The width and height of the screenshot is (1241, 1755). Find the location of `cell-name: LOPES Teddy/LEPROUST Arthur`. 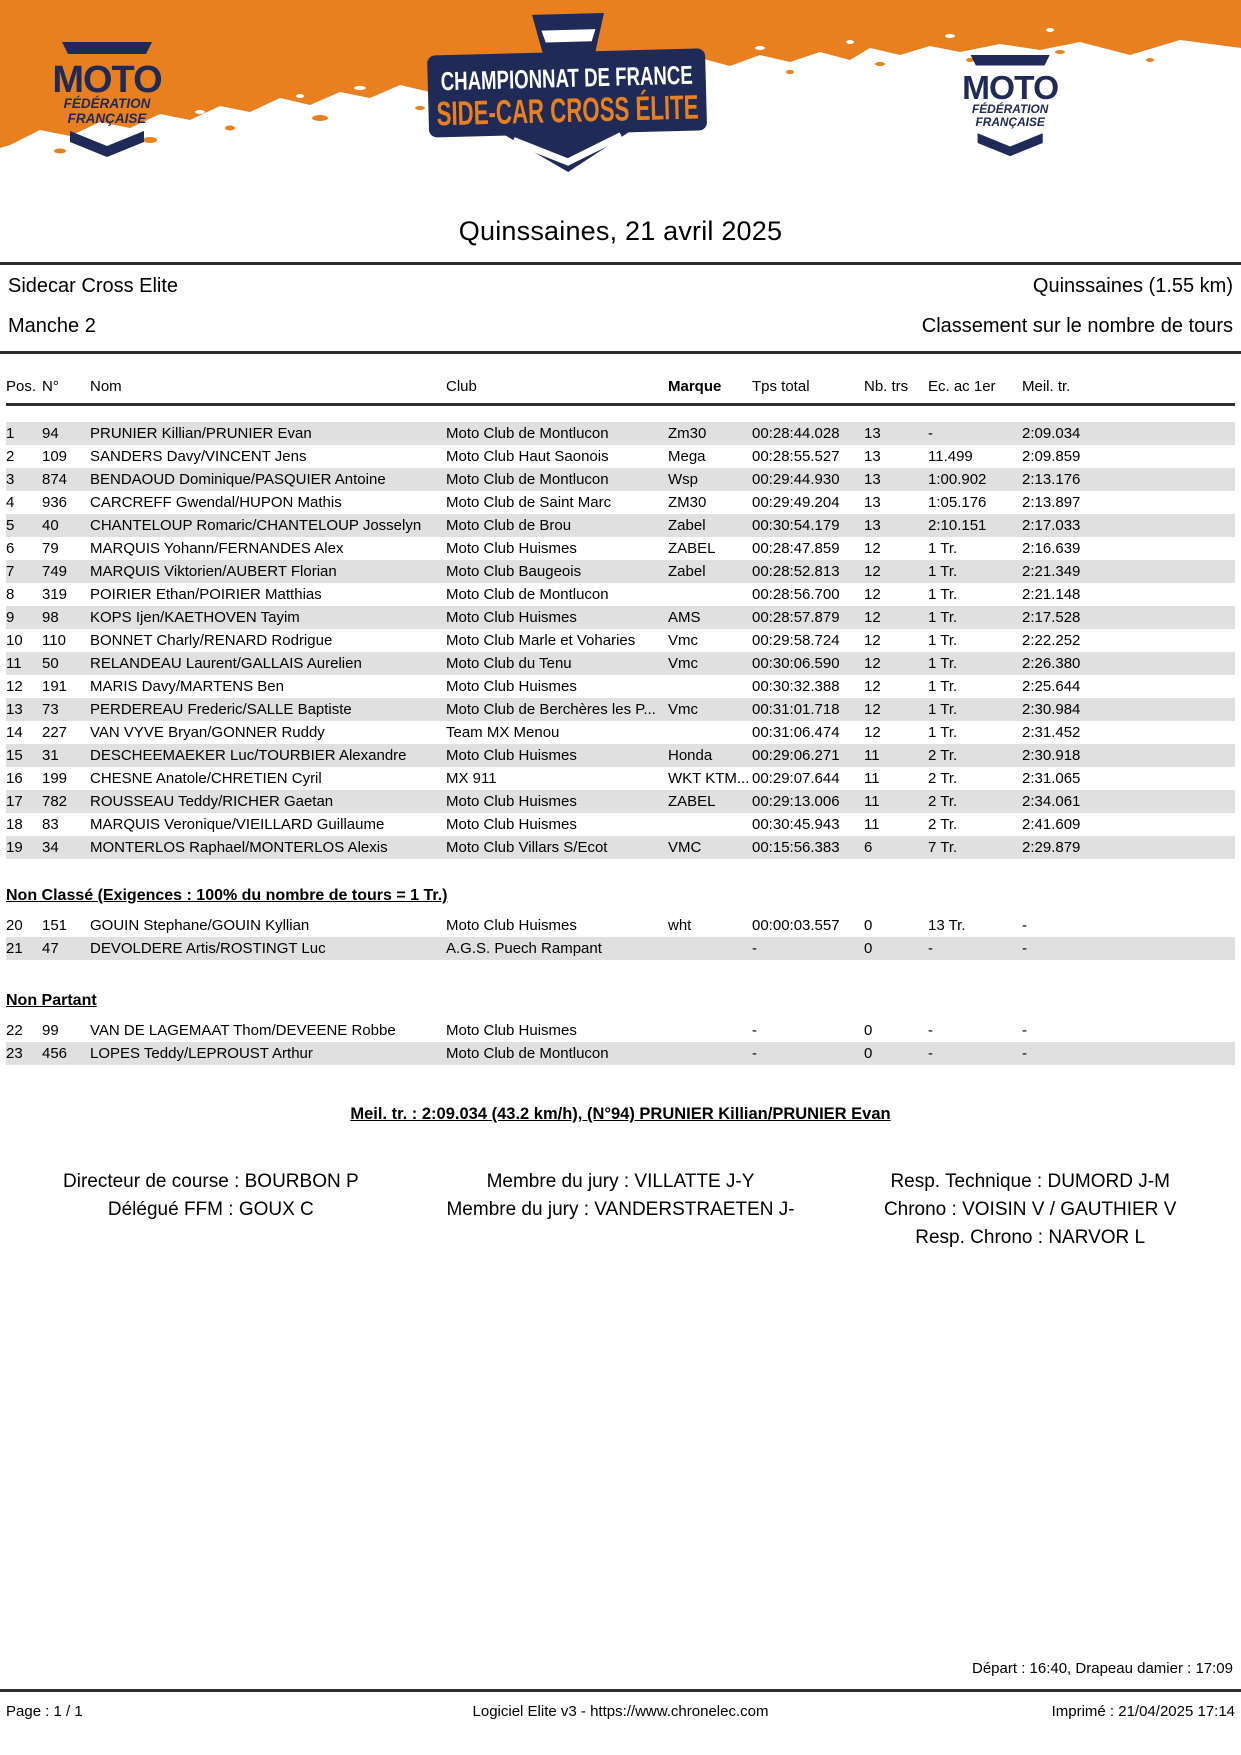

cell-name: LOPES Teddy/LEPROUST Arthur is located at coordinates (201, 1053).